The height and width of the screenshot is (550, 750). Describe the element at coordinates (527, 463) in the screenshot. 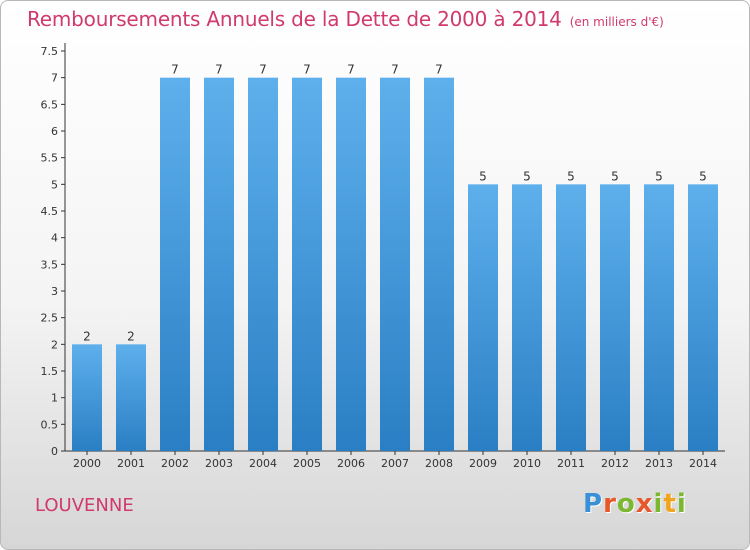

I see `x-tick-label: 2010` at that location.